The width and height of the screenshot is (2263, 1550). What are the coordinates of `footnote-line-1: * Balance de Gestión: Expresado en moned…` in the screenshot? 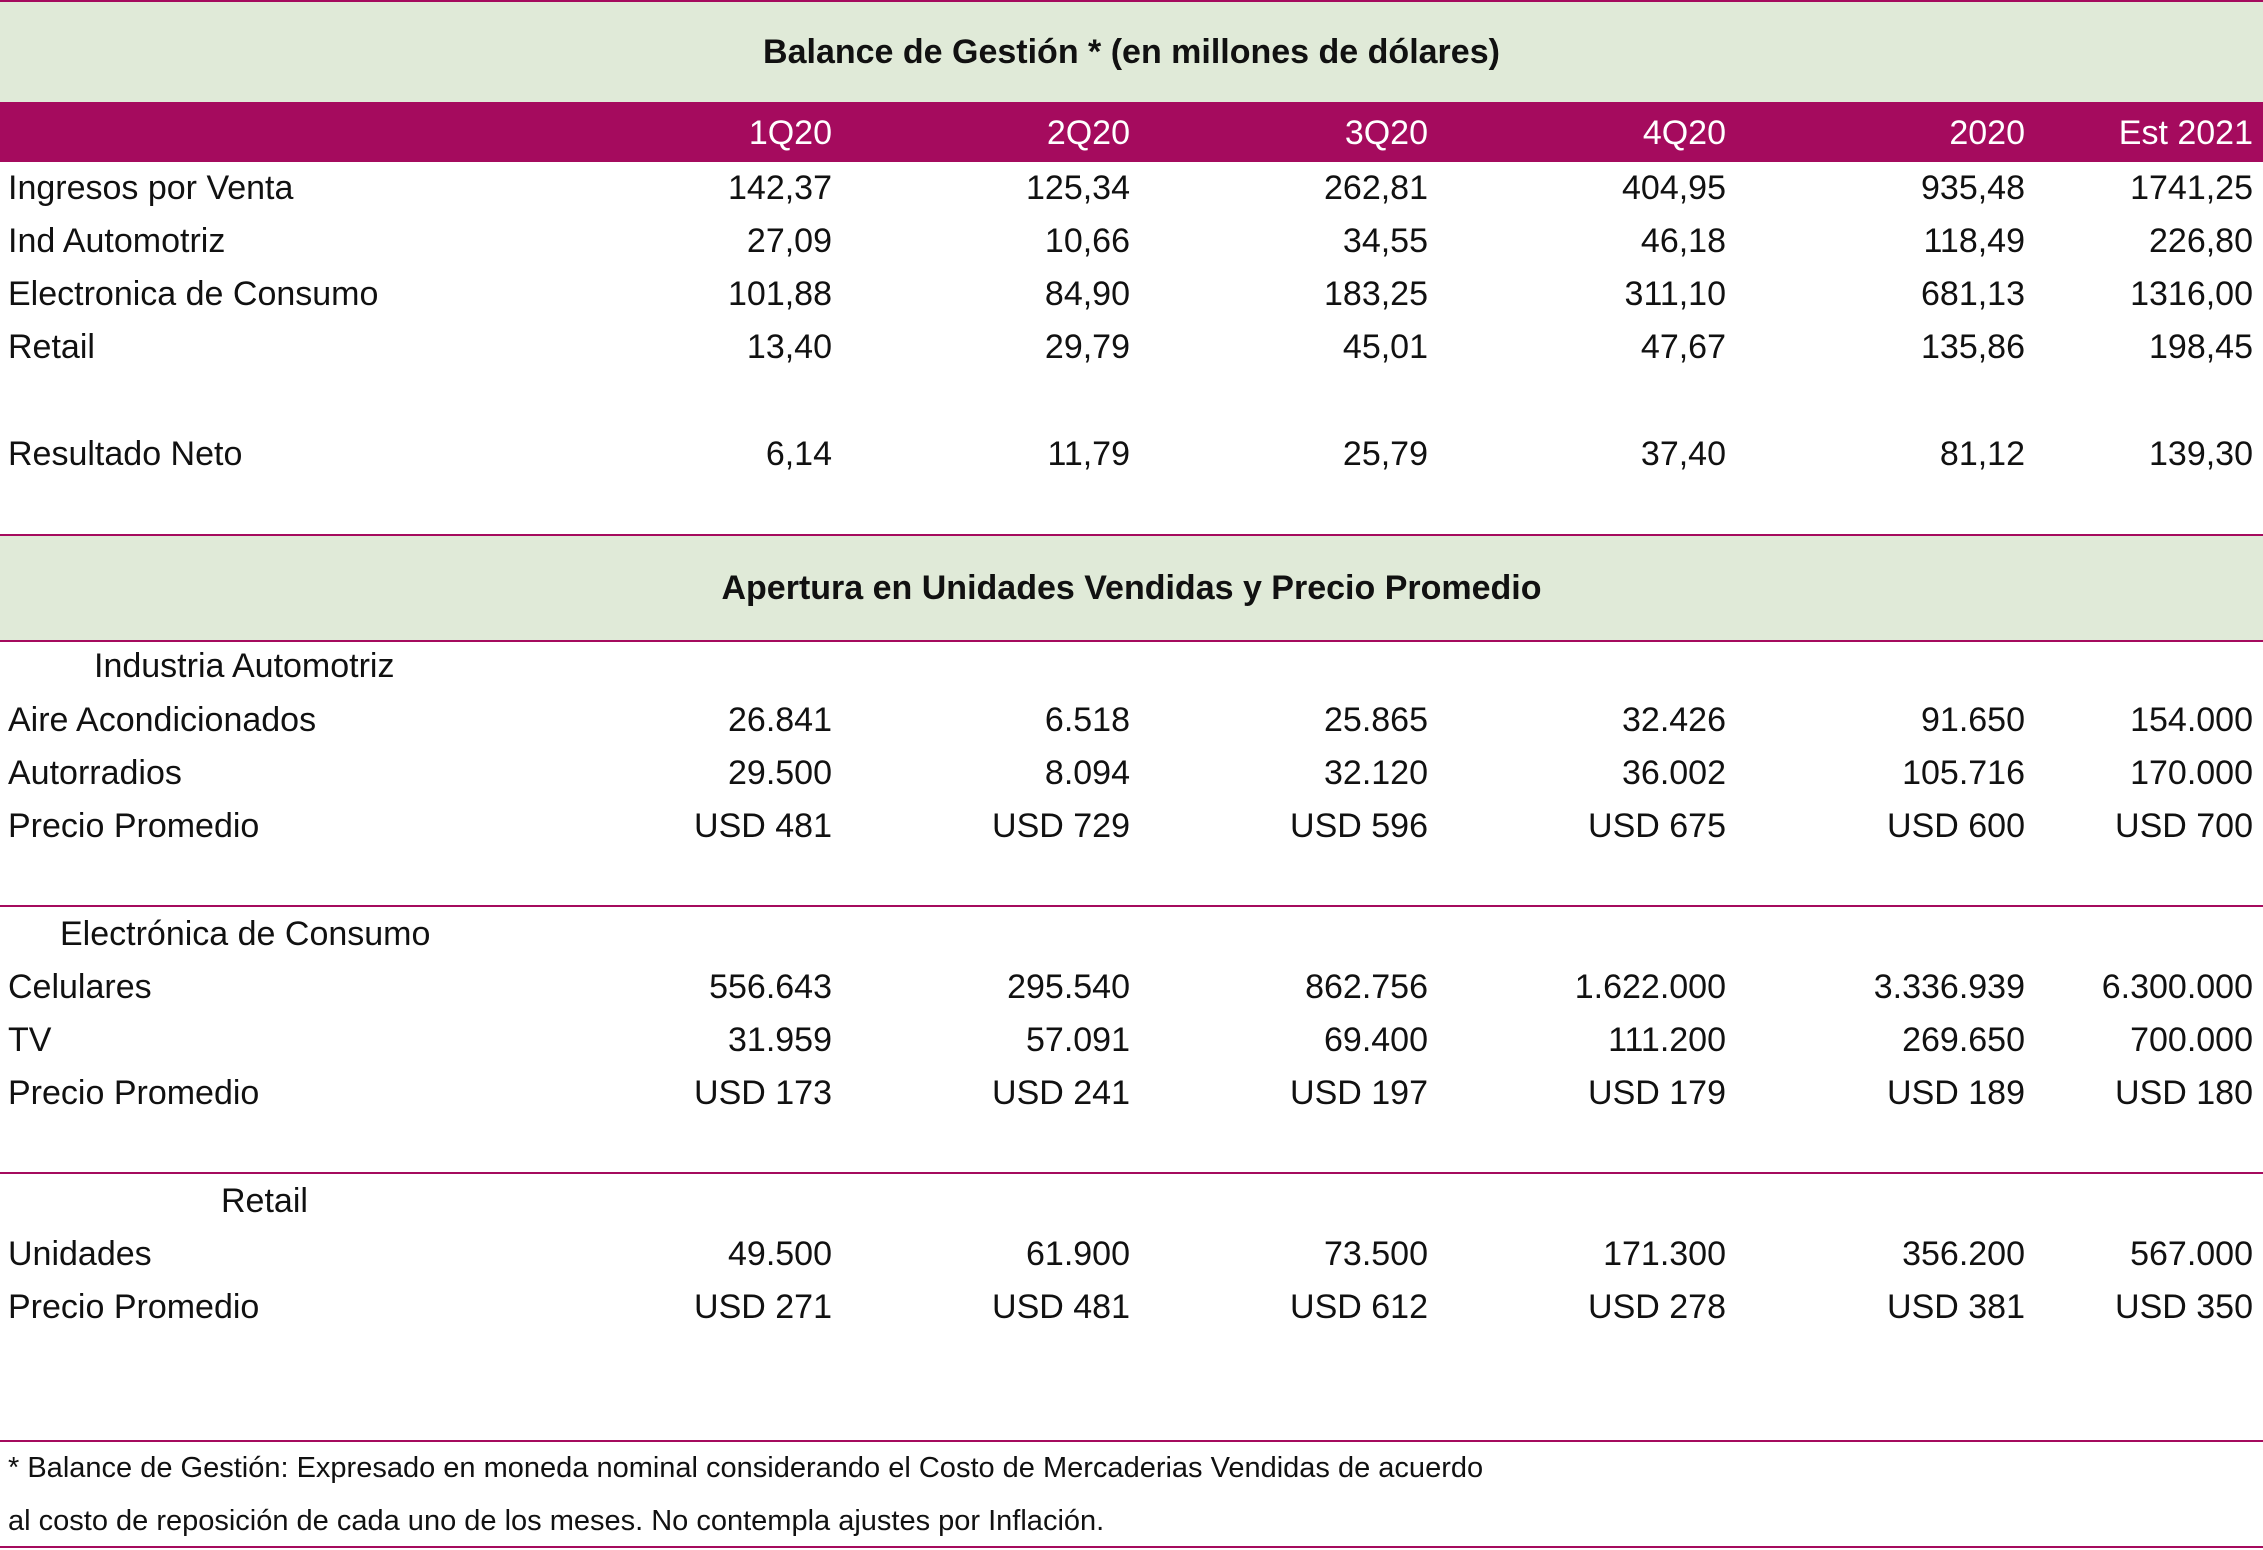 It's located at (746, 1468).